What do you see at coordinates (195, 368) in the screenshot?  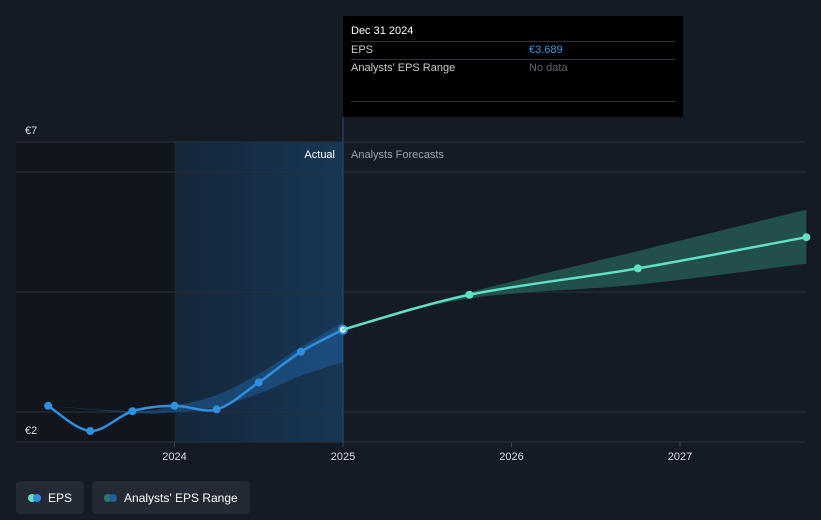 I see `actual-range-band` at bounding box center [195, 368].